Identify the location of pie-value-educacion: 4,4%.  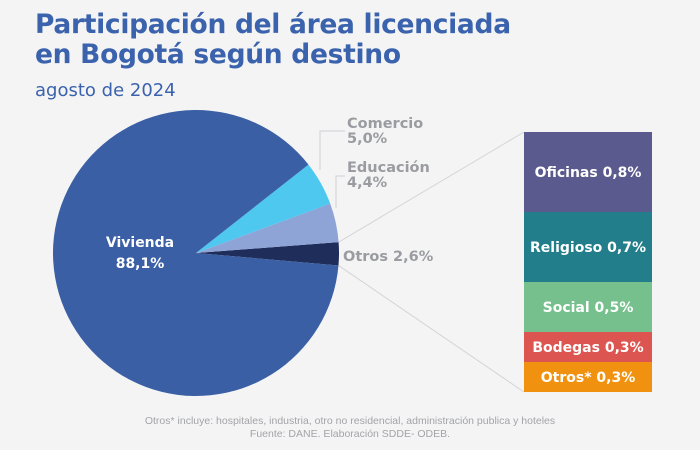
(367, 183).